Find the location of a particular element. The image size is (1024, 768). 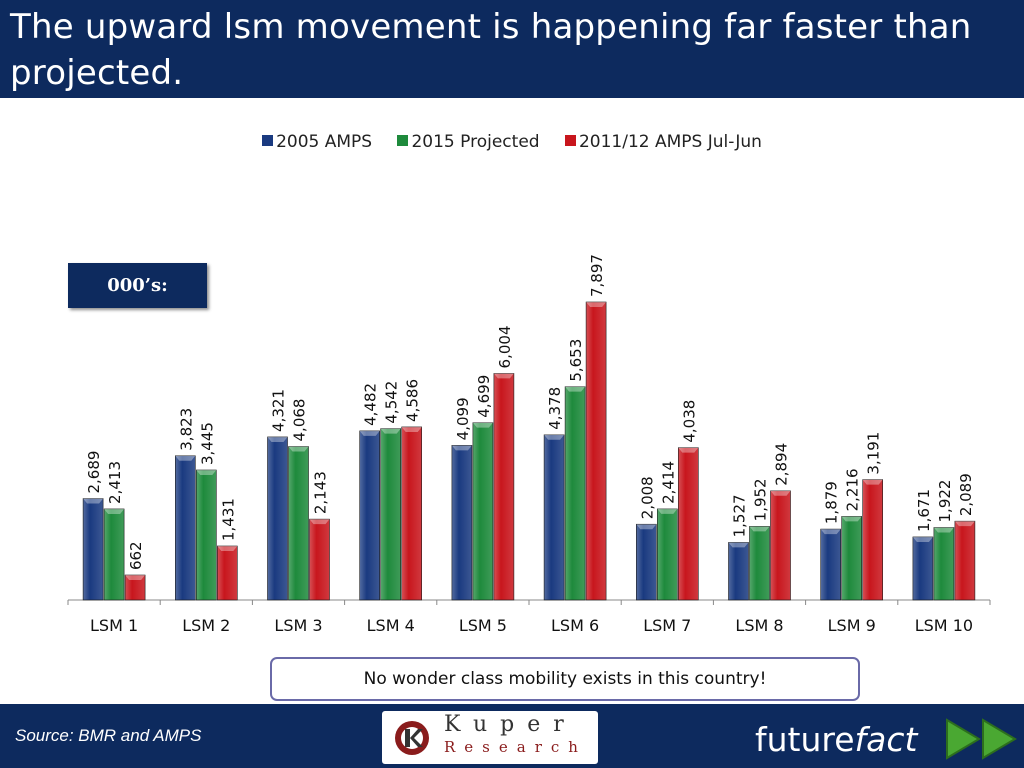

data-label: 4,321 is located at coordinates (279, 410).